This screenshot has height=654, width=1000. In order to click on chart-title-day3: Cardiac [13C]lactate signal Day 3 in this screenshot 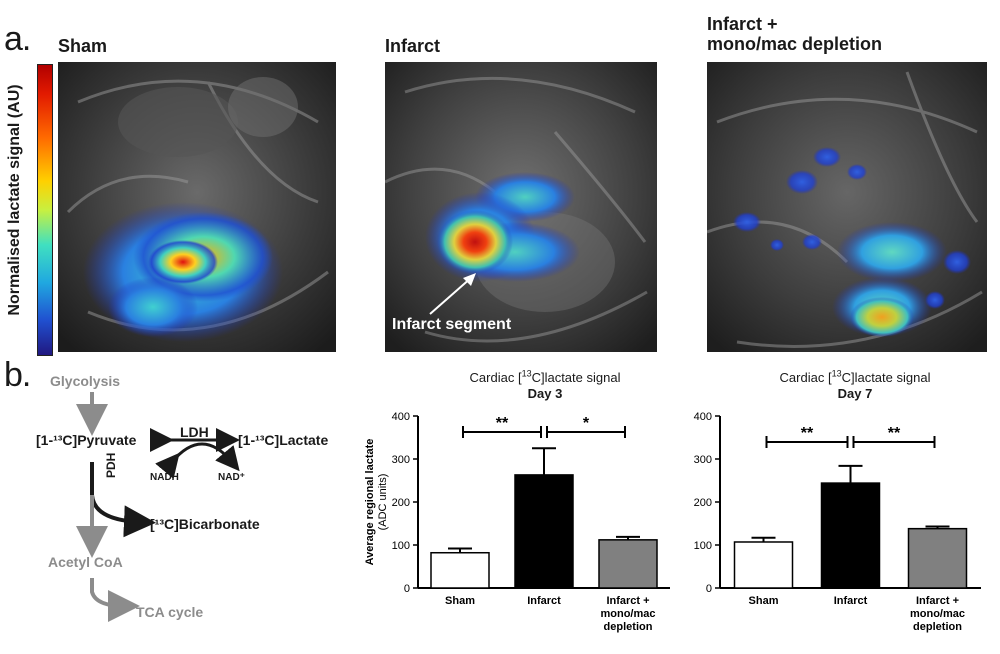, I will do `click(545, 384)`.